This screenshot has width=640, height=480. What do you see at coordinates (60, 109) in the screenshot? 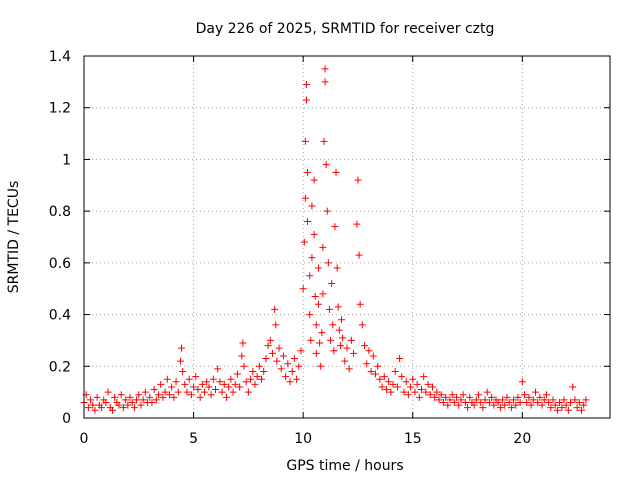
I see `y-tick-label: 1.2` at bounding box center [60, 109].